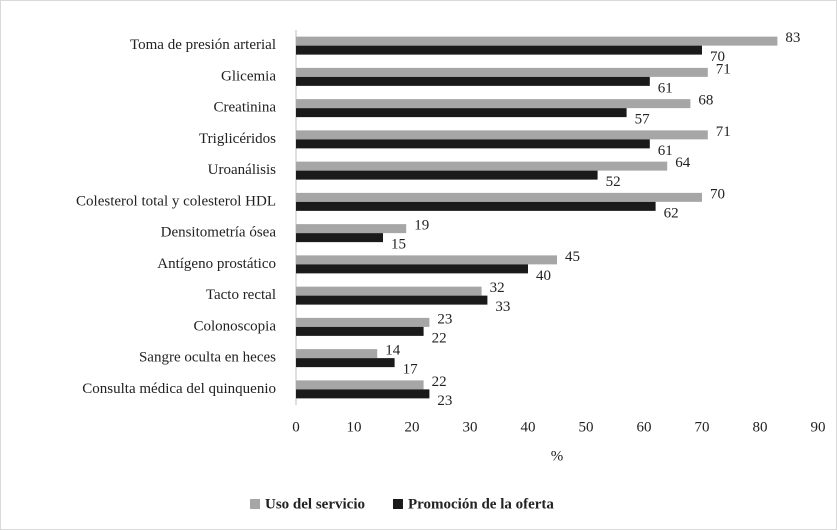 The height and width of the screenshot is (530, 837). I want to click on data-label: 40, so click(543, 276).